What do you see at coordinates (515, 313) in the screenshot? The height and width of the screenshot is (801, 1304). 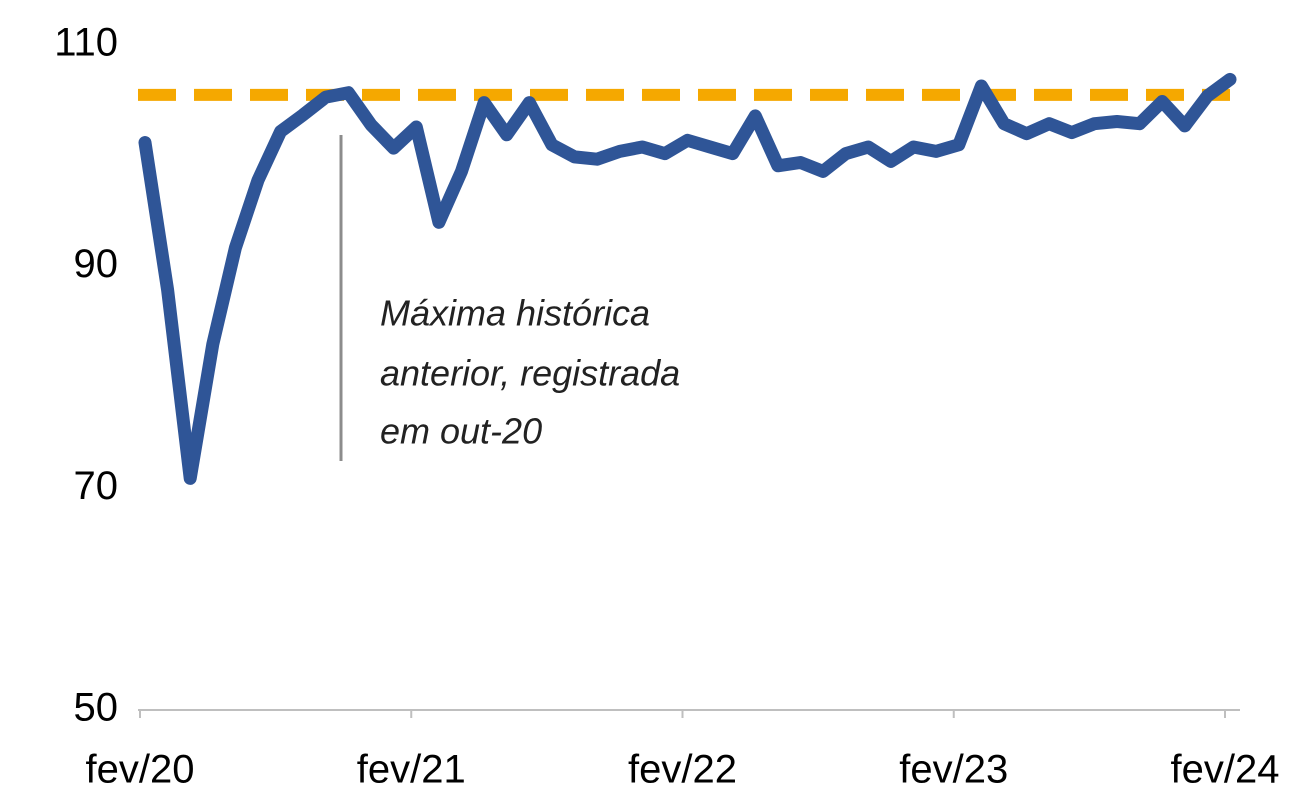 I see `annotation-line: Máxima histórica` at bounding box center [515, 313].